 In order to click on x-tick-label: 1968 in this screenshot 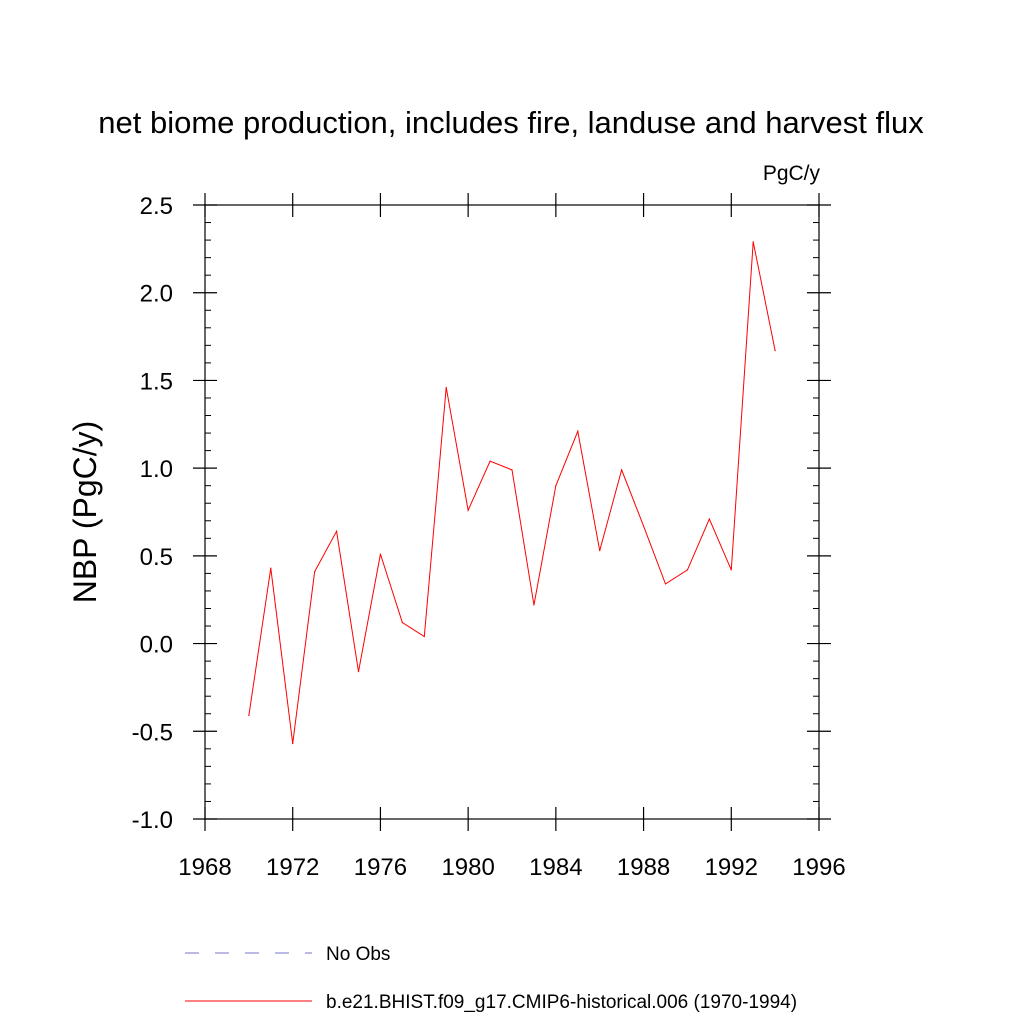, I will do `click(204, 867)`.